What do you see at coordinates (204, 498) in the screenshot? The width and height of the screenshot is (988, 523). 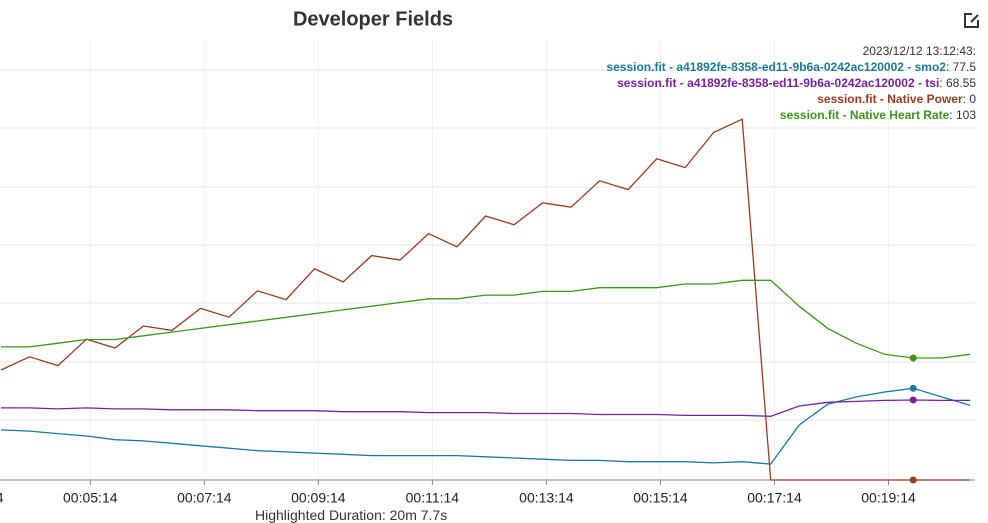 I see `x-tick-label: 00:07:14` at bounding box center [204, 498].